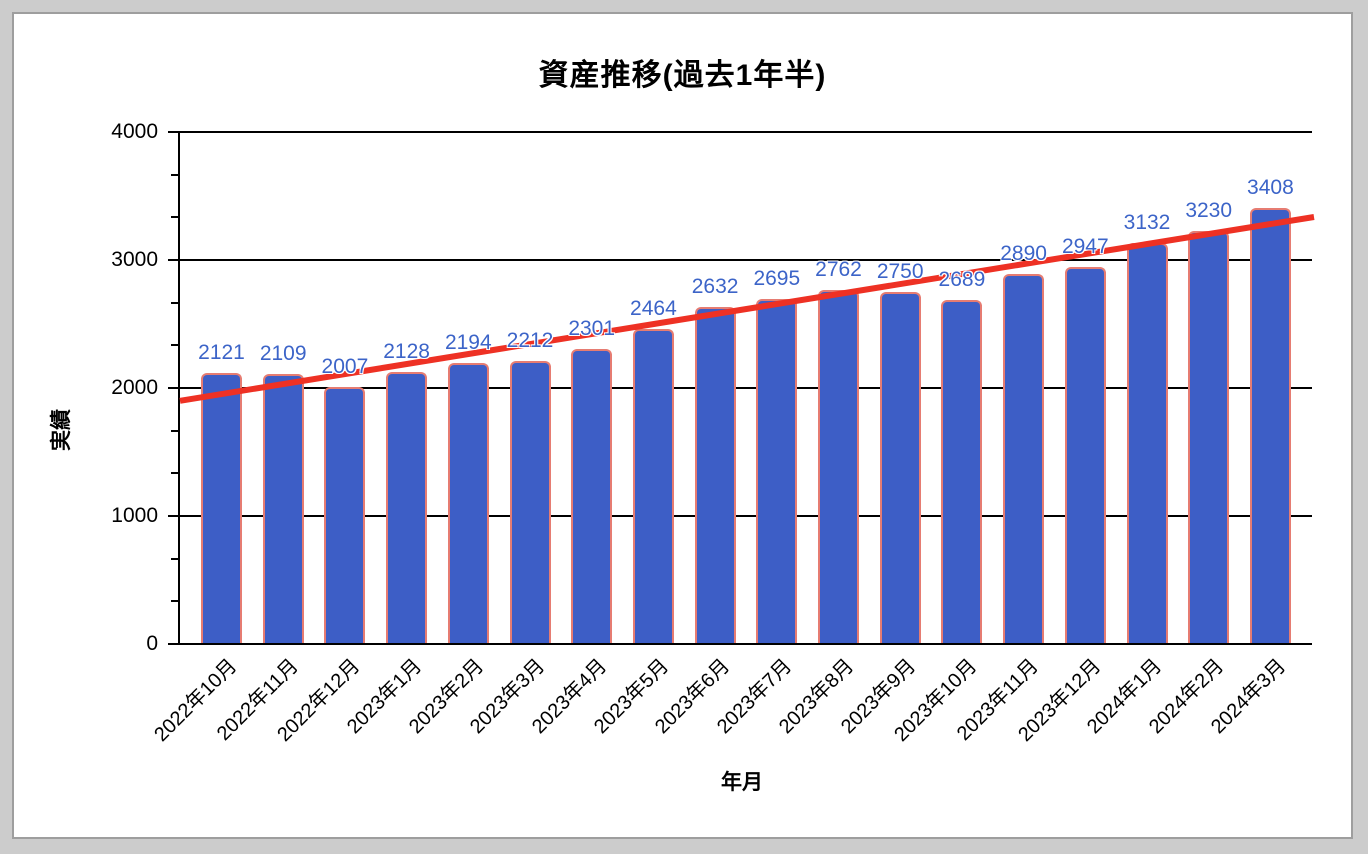 This screenshot has width=1368, height=854. I want to click on bar-2023年12月, so click(1085, 455).